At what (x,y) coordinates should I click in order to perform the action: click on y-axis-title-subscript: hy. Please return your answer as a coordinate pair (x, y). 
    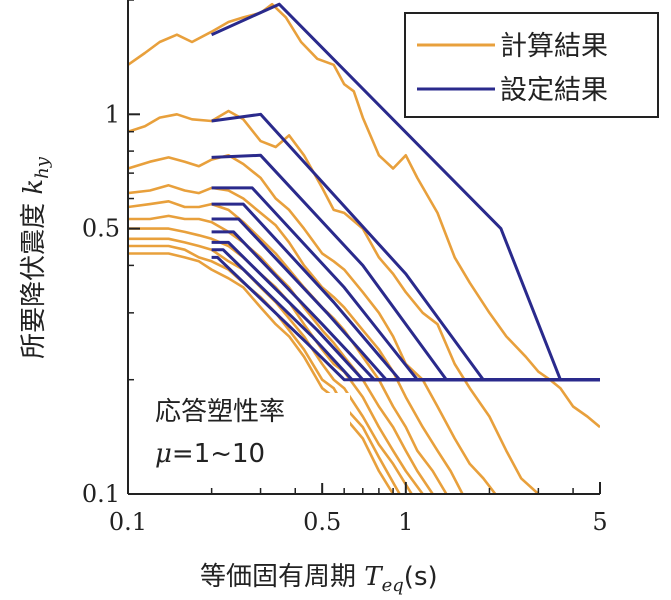
    Looking at the image, I should click on (42, 167).